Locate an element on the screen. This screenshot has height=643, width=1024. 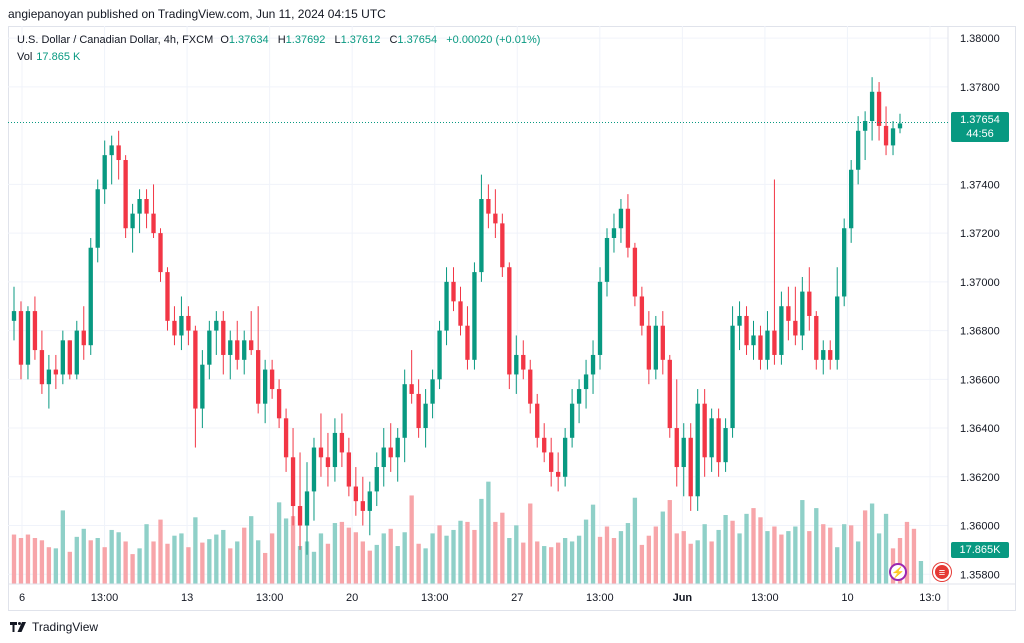
lightning-event-icon: ⚡ is located at coordinates (898, 572).